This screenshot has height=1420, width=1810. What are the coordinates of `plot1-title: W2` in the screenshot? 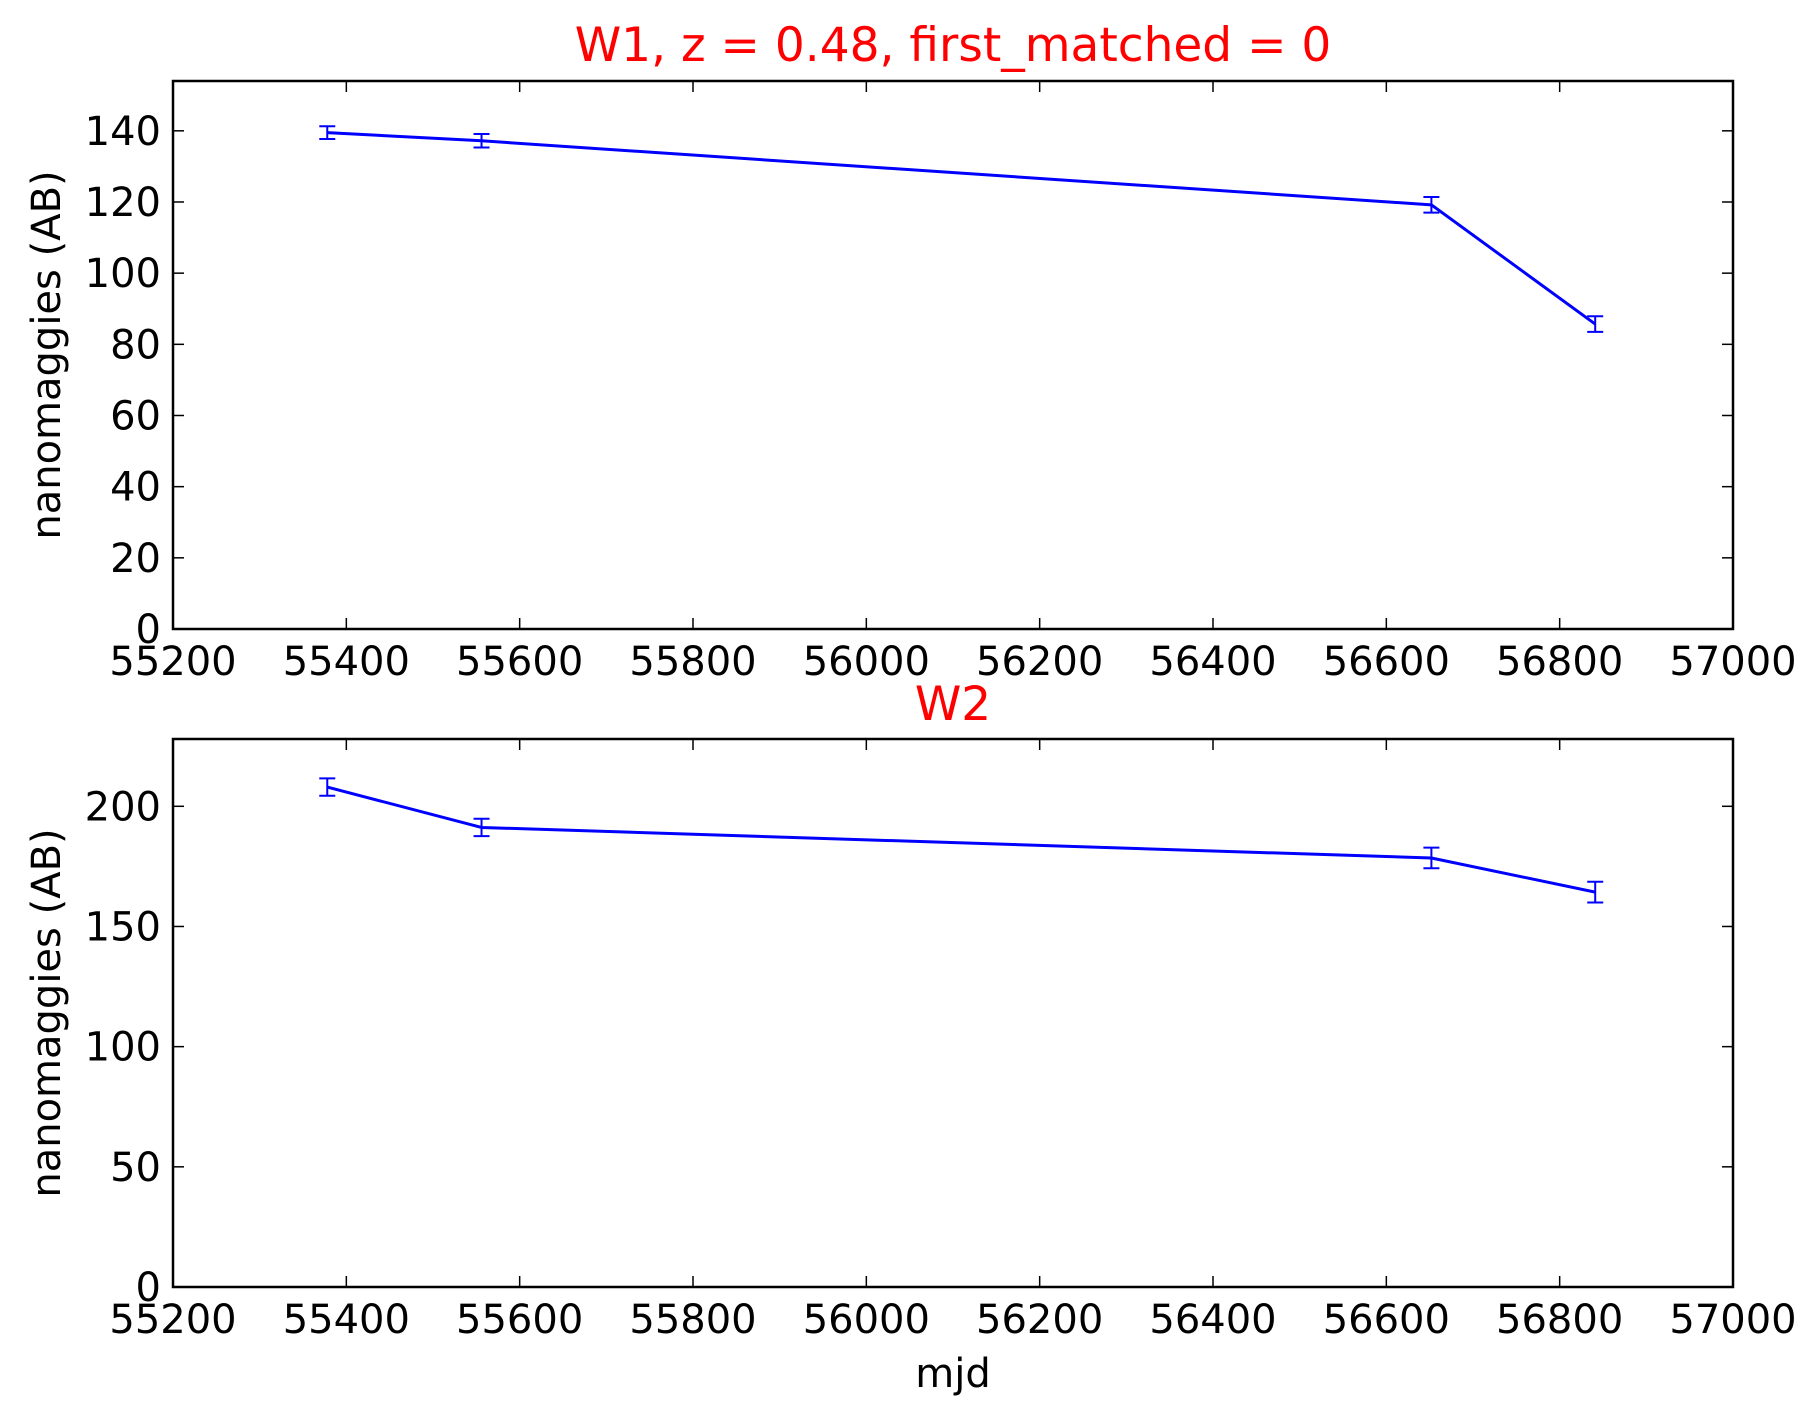 It's located at (953, 704).